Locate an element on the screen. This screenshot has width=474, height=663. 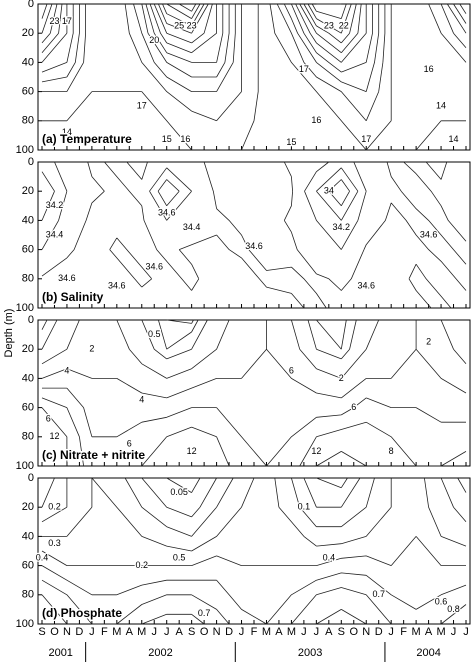
contour-label: 0.5 is located at coordinates (179, 558).